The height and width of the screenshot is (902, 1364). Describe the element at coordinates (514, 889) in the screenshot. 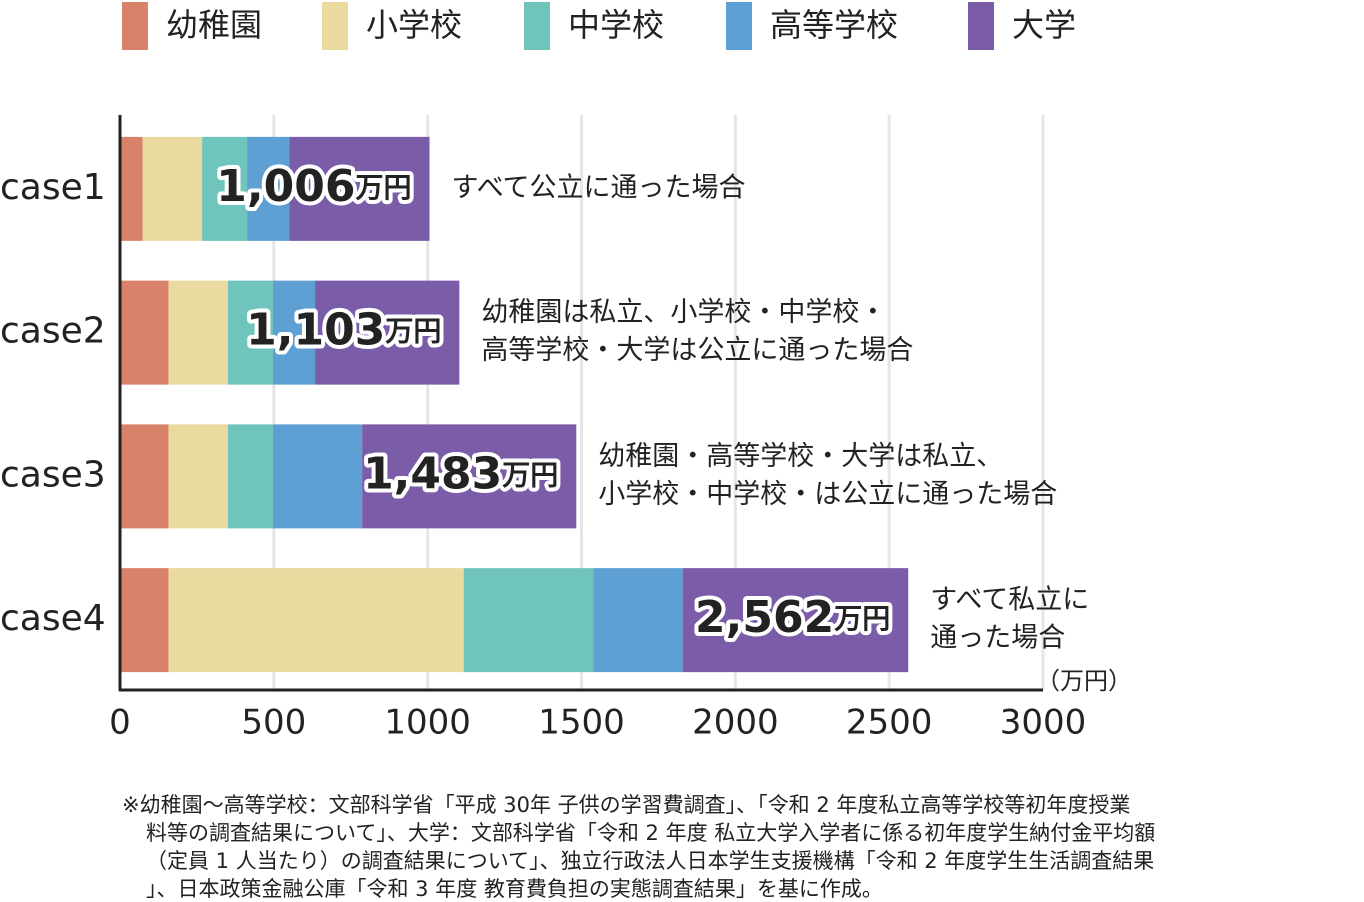

I see `footnote: 」、日本政策金融公庫「令和 3 年度 教育費負担の実態調査結果」を基に作成。` at that location.